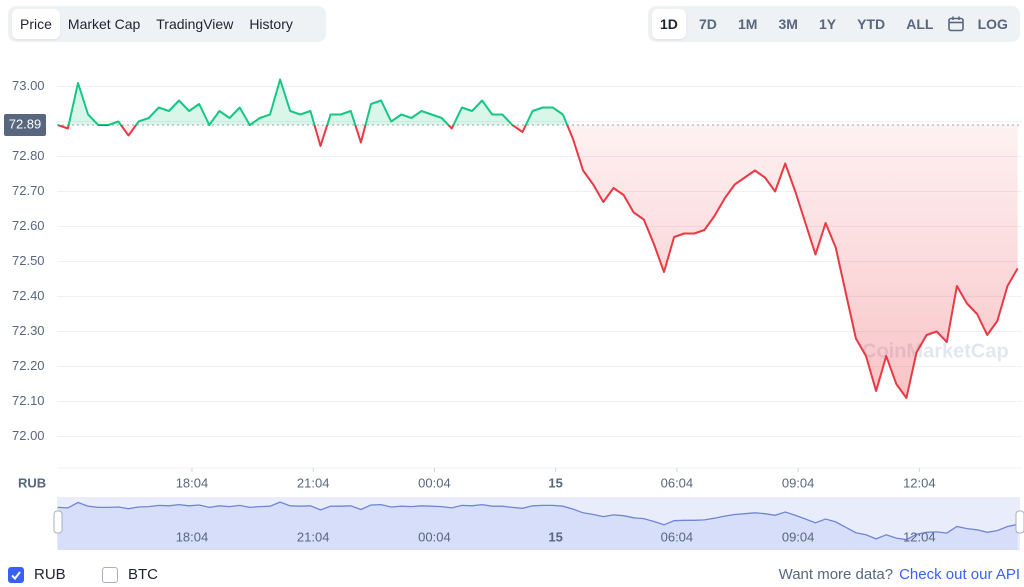  I want to click on navigator-tick-label: 06:04, so click(677, 536).